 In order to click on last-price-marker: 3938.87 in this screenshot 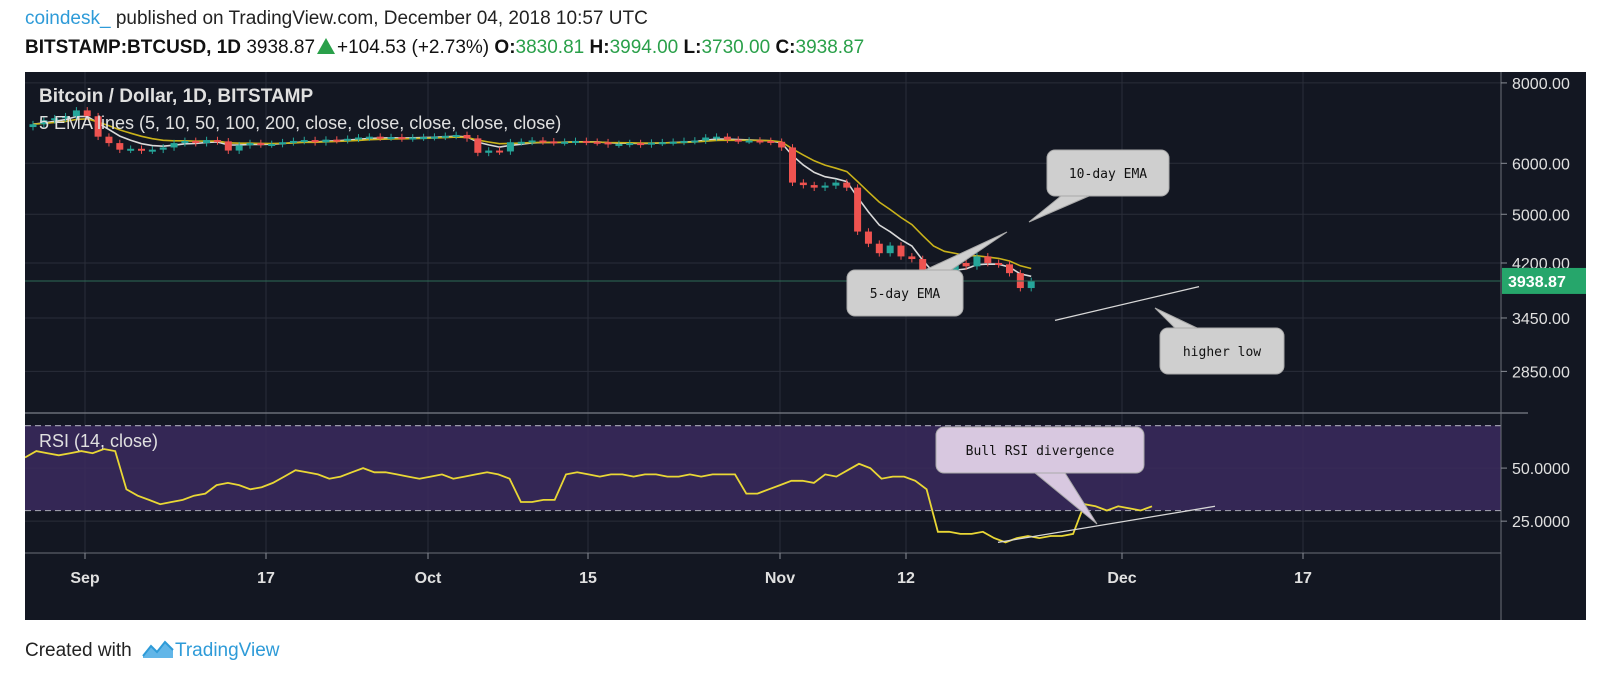, I will do `click(805, 280)`.